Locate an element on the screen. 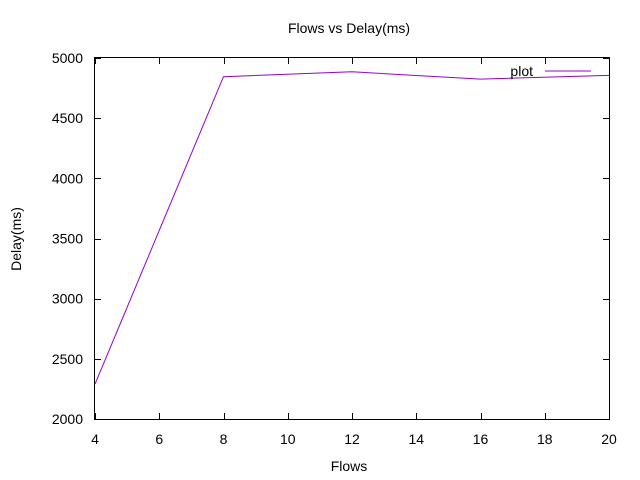 This screenshot has height=480, width=640. x-tick-label: 10 is located at coordinates (288, 439).